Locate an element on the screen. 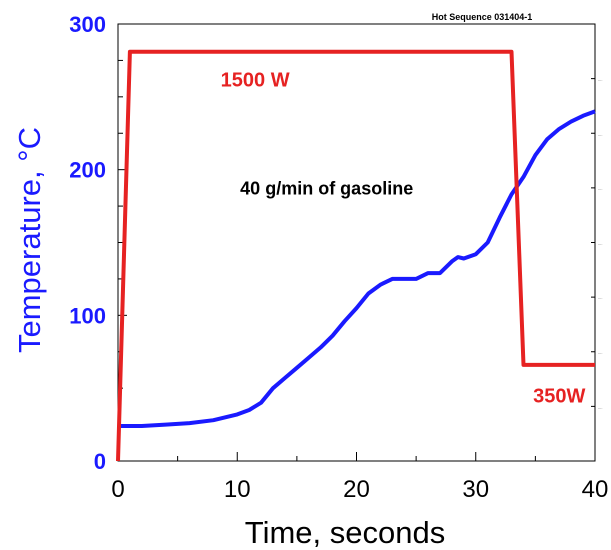 This screenshot has height=550, width=611. x-tick-label: 30 is located at coordinates (475, 489).